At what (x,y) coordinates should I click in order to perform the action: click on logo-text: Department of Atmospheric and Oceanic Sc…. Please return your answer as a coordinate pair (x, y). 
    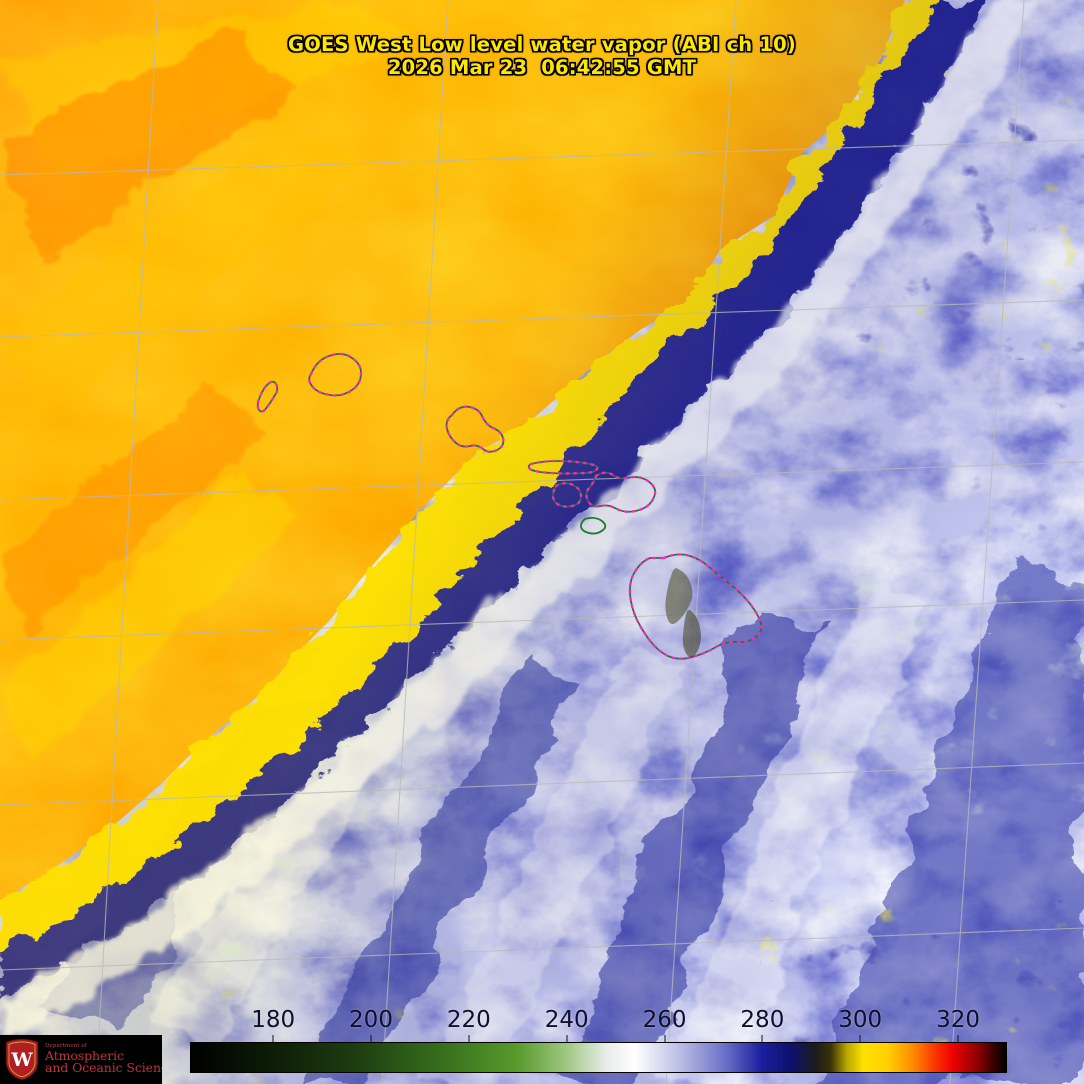
    Looking at the image, I should click on (103, 1059).